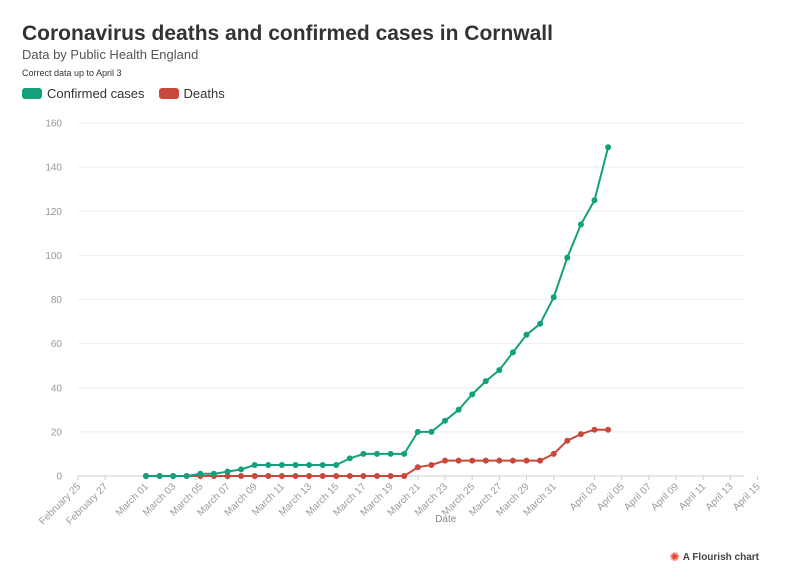  What do you see at coordinates (53, 256) in the screenshot?
I see `y-tick-label: 100` at bounding box center [53, 256].